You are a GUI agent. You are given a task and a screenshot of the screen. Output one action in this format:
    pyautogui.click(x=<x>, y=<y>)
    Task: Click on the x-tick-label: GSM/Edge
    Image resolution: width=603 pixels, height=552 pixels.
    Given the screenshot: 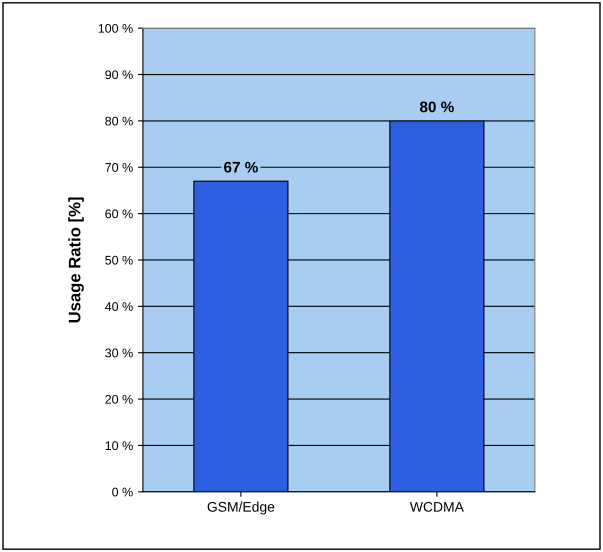 What is the action you would take?
    pyautogui.click(x=241, y=508)
    